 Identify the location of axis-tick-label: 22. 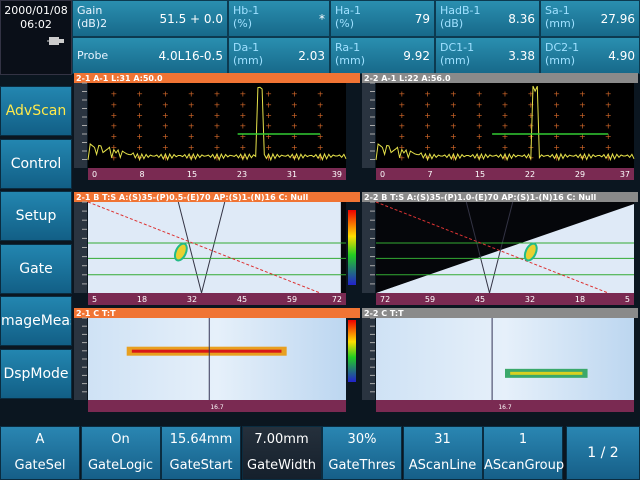
(530, 174).